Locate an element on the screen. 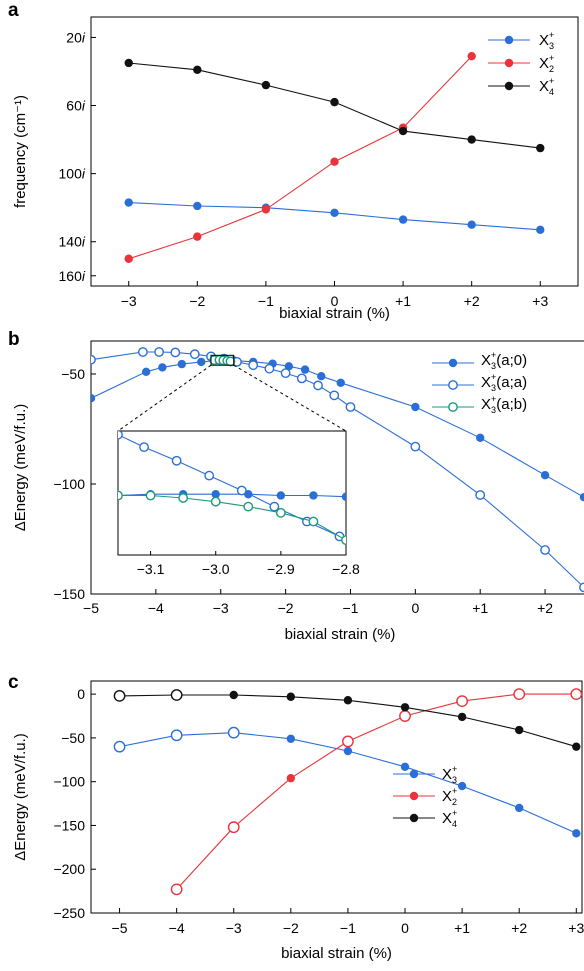  panel-c-ytick-label: −100 is located at coordinates (69, 782).